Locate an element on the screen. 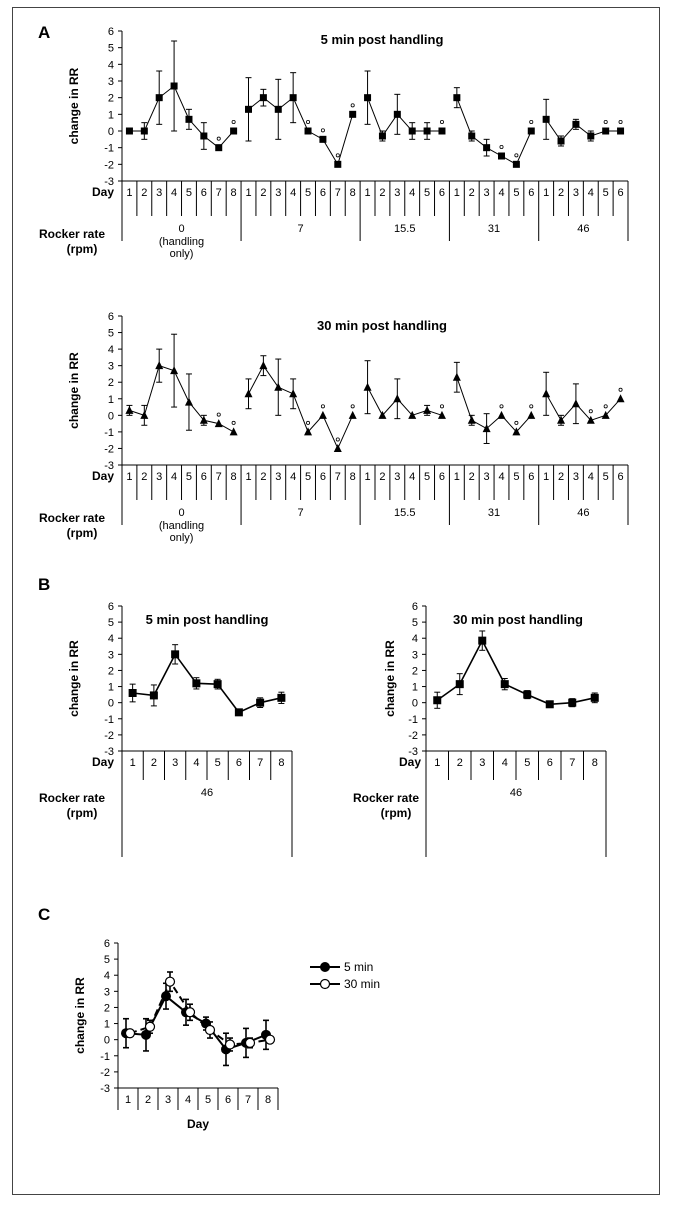 The height and width of the screenshot is (1205, 673). series-thirty-min is located at coordinates (200, 1011).